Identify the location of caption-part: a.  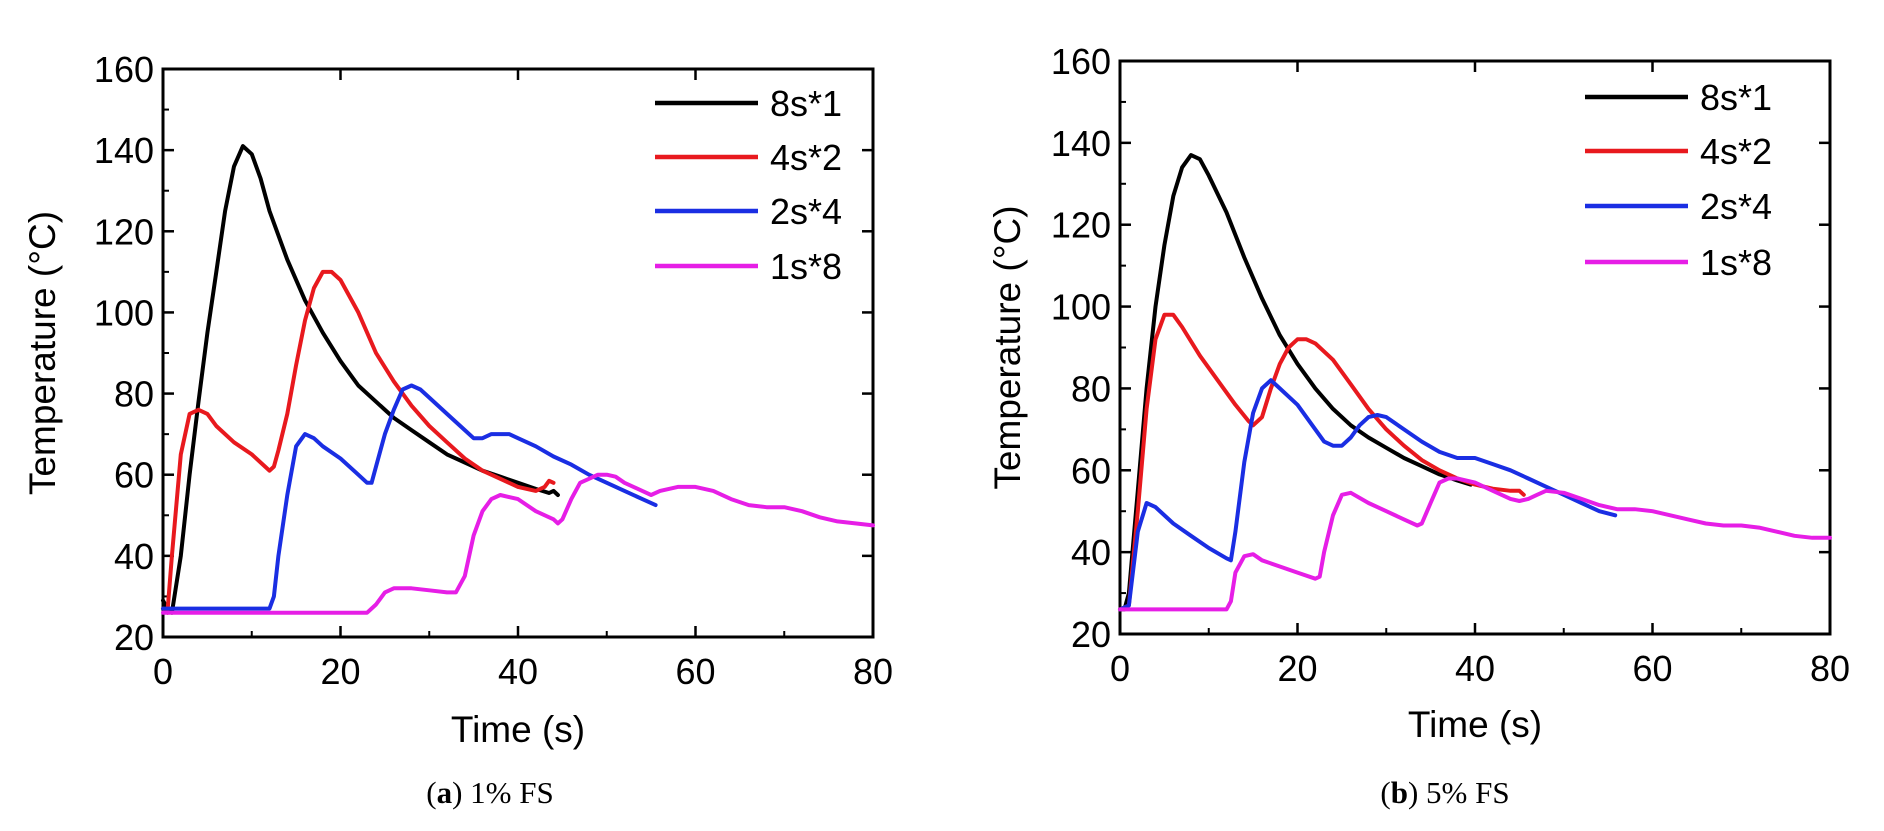
(445, 792).